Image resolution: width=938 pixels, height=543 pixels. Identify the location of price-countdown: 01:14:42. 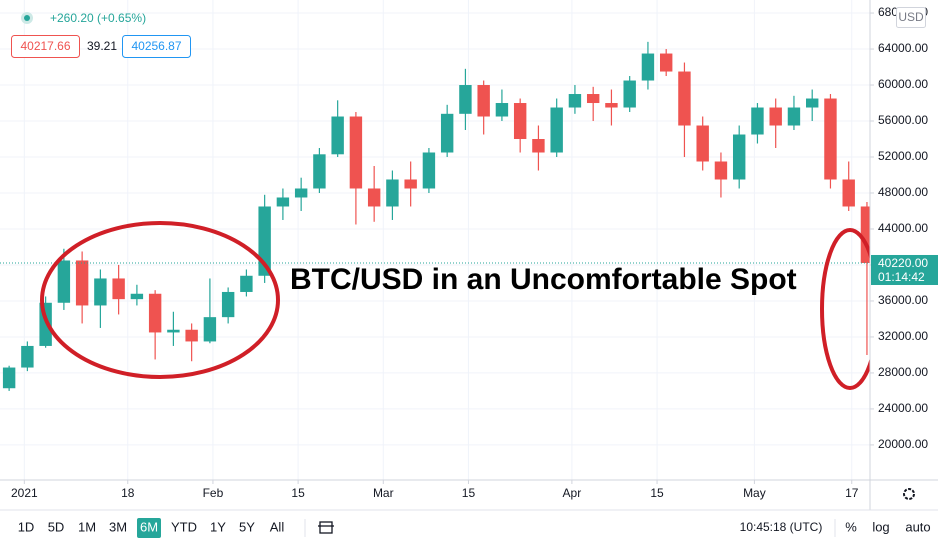
(901, 277).